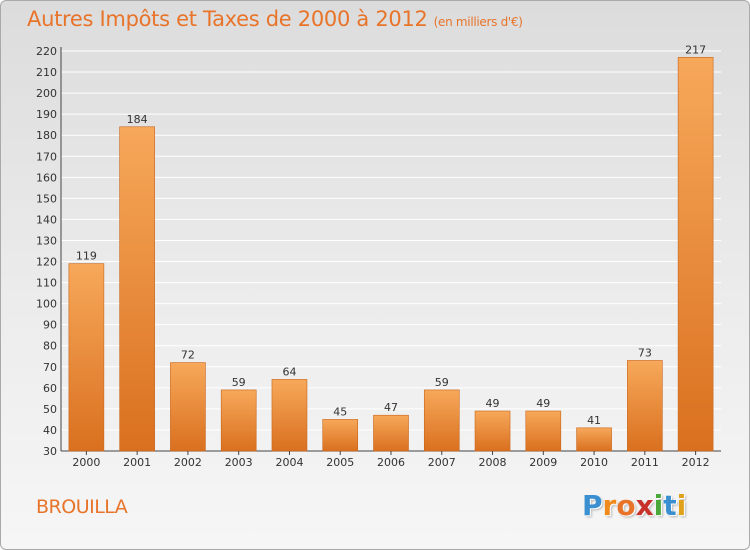  Describe the element at coordinates (594, 462) in the screenshot. I see `x-tick-label: 2010` at that location.